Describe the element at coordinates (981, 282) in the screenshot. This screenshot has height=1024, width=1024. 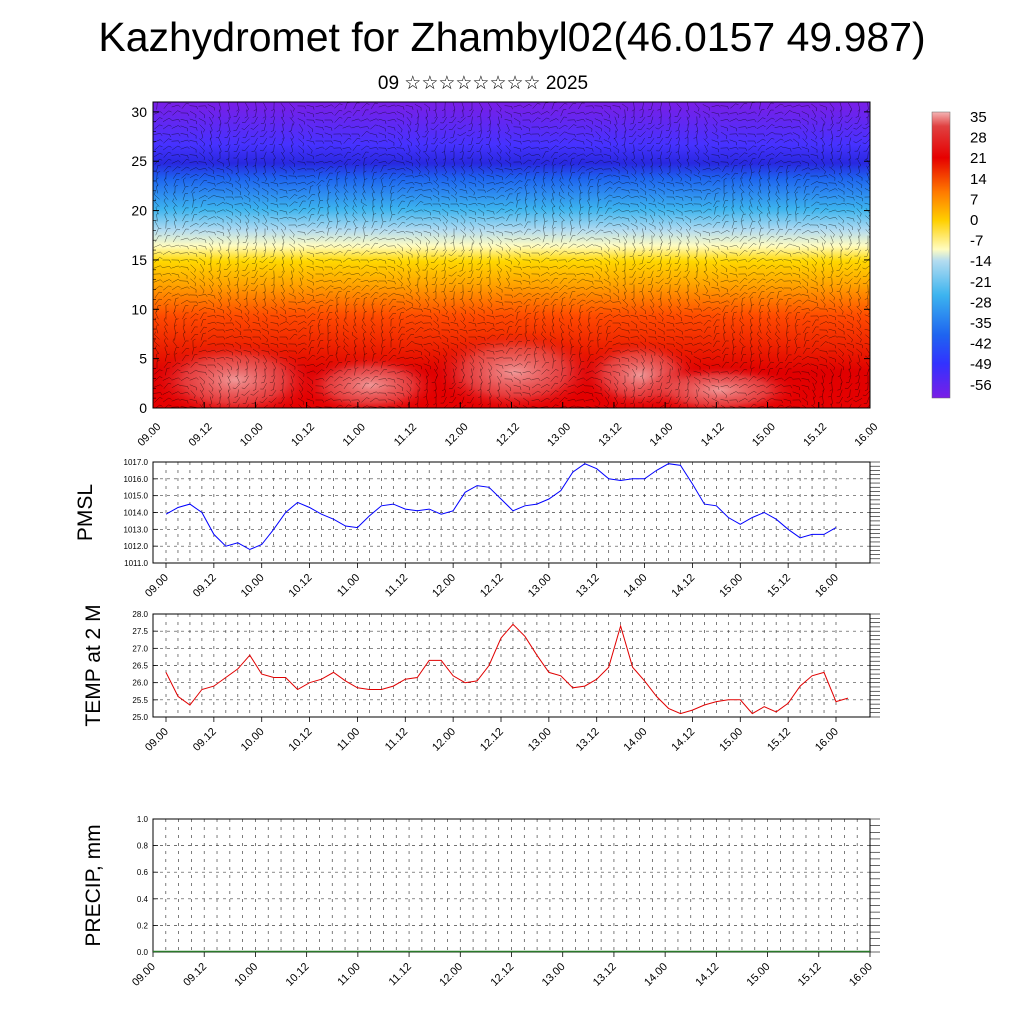
I see `colorbar-label: -21` at that location.